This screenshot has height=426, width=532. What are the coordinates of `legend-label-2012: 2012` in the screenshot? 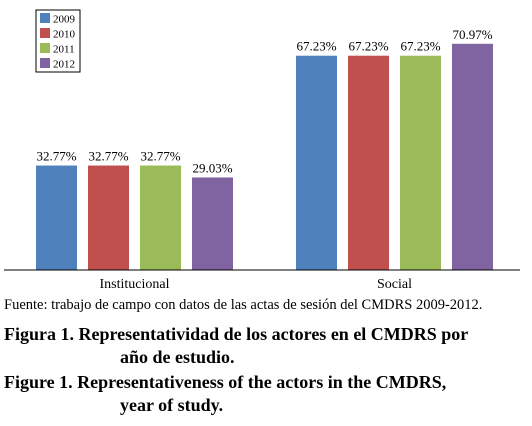 It's located at (64, 65).